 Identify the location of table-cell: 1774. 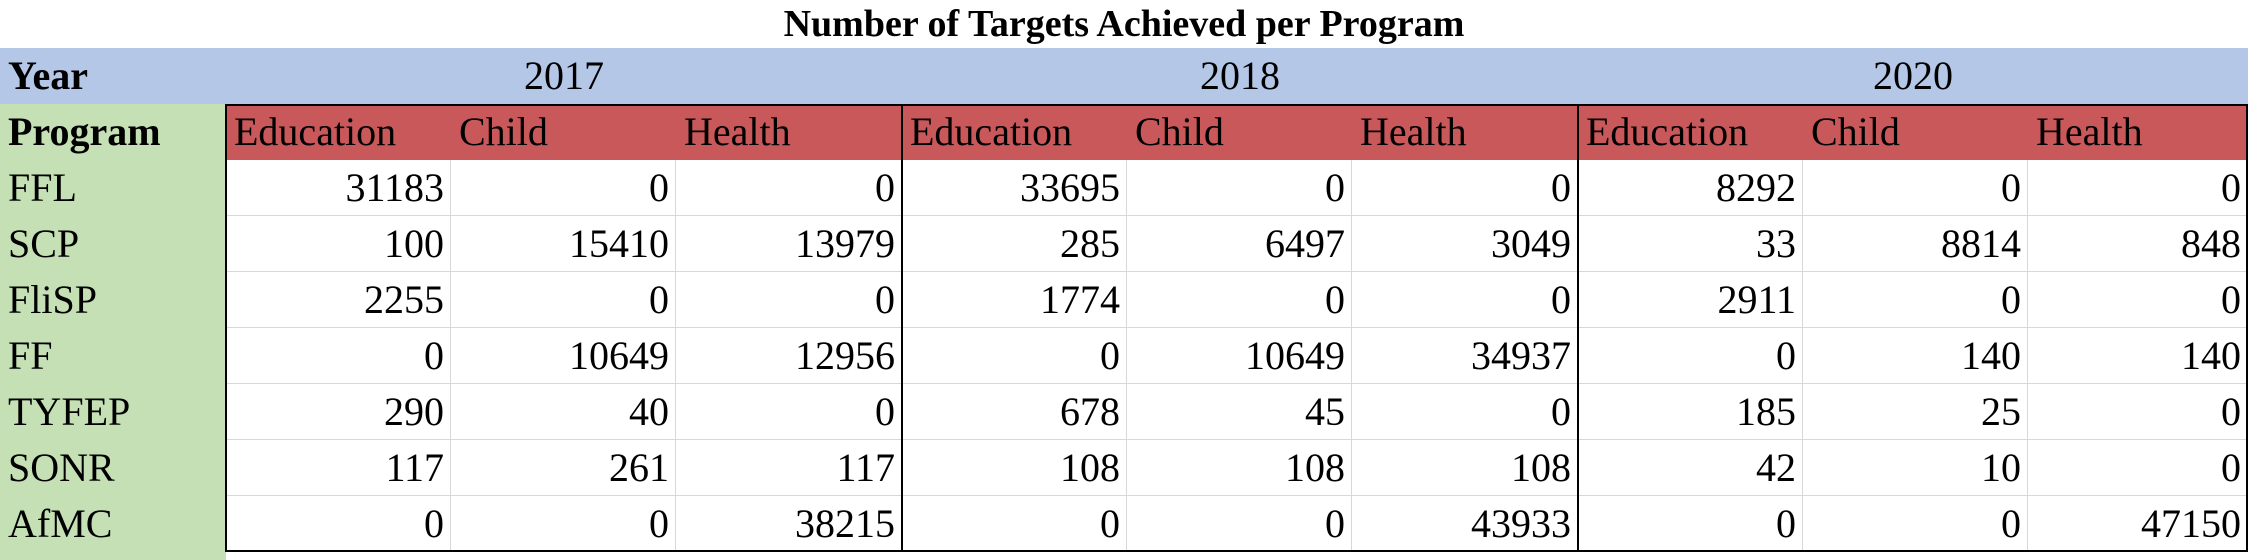
(1014, 300).